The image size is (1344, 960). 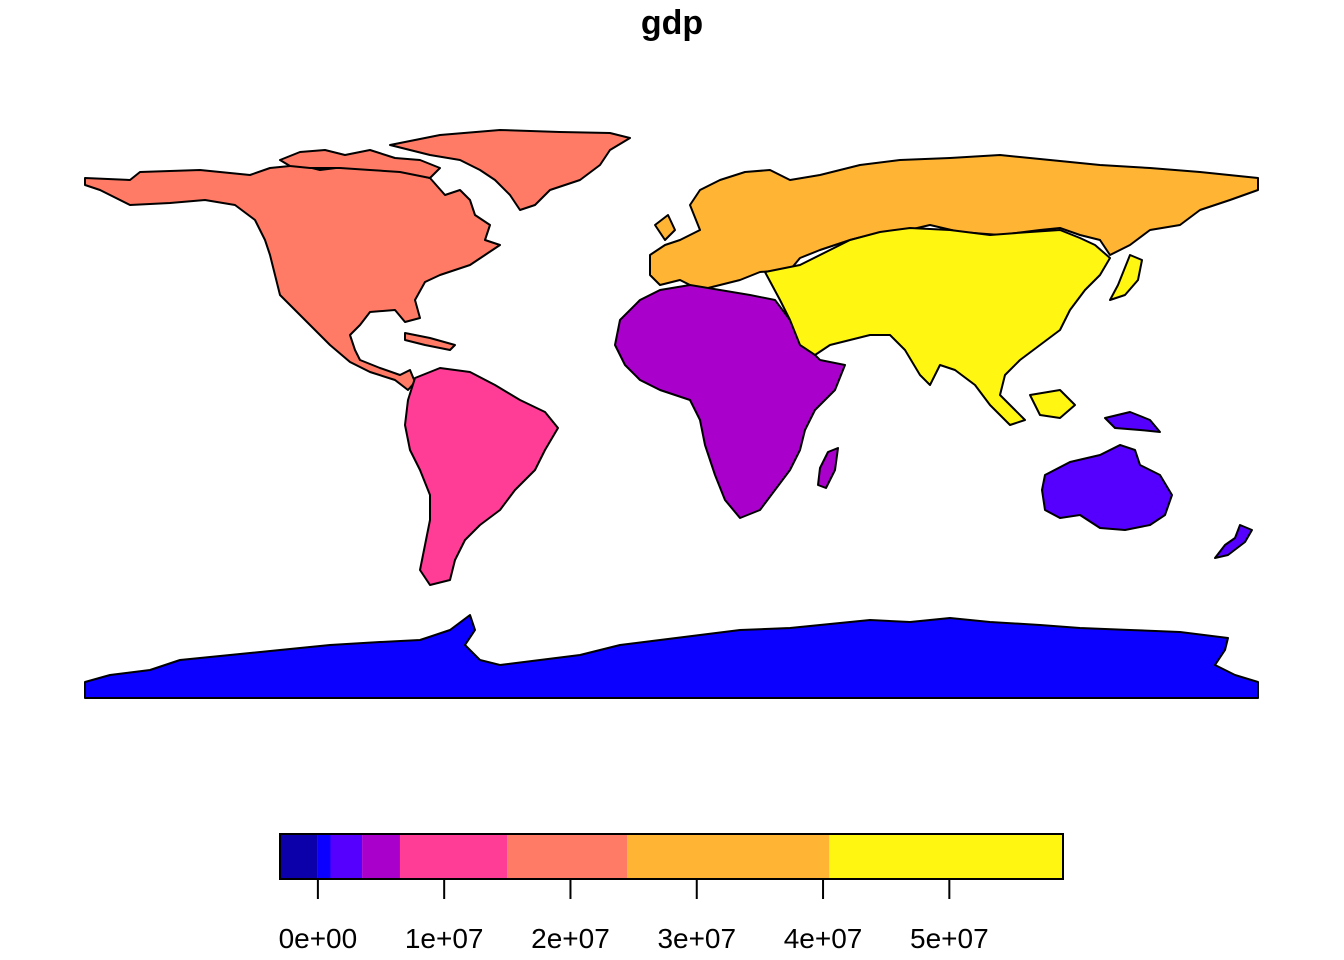 What do you see at coordinates (634, 916) in the screenshot?
I see `legend-ticks: 0e+00 1e+07 2e+07 3e+07 4e+07 5e+07` at bounding box center [634, 916].